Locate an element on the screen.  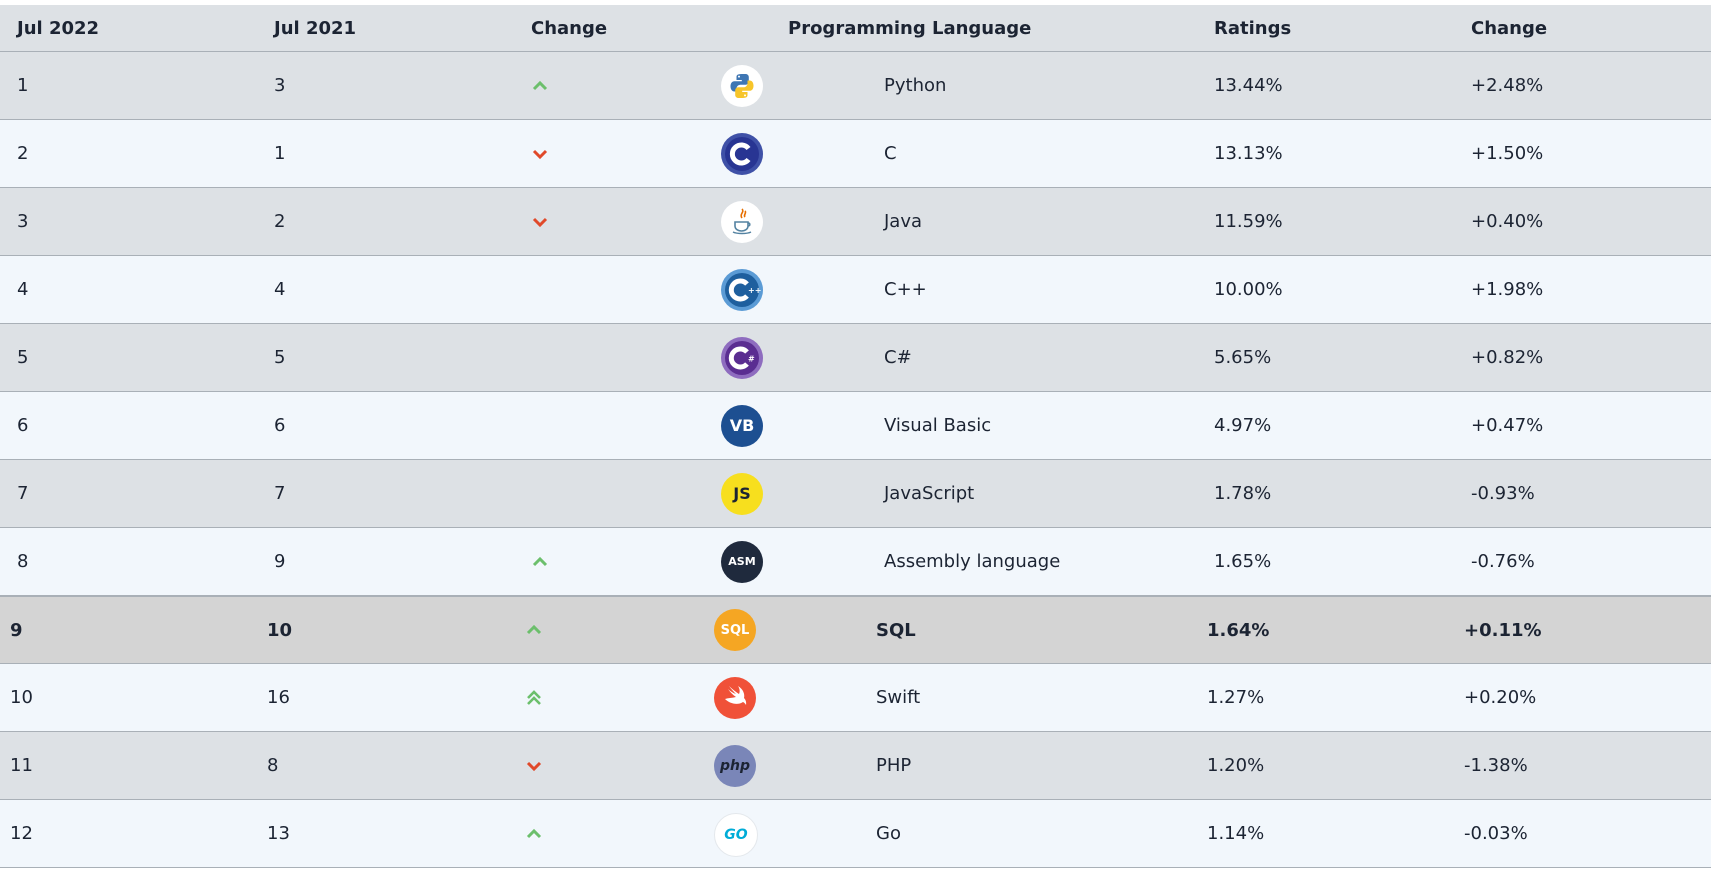
table-row: 7 7 JS JavaScript 1.78% -0.93% is located at coordinates (855, 494).